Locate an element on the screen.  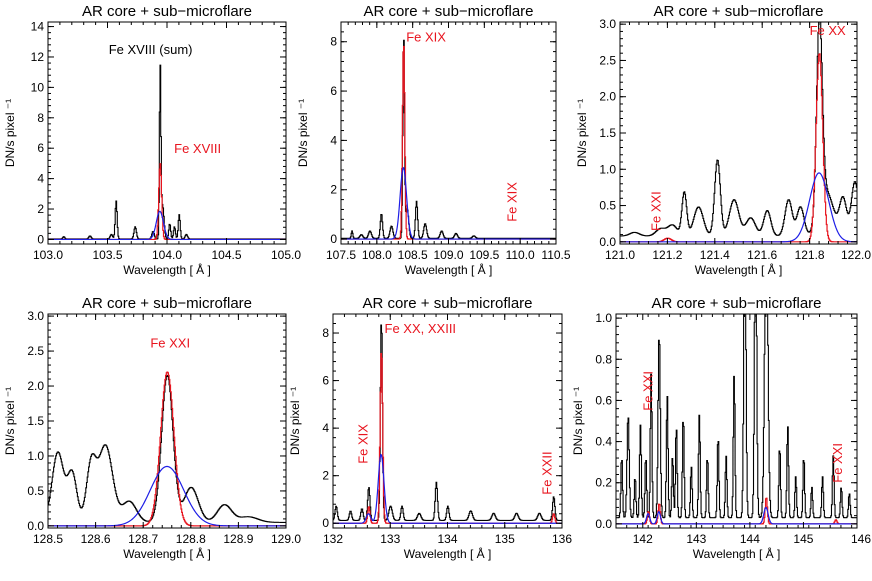
x-tick-label: 109.0 is located at coordinates (448, 255).